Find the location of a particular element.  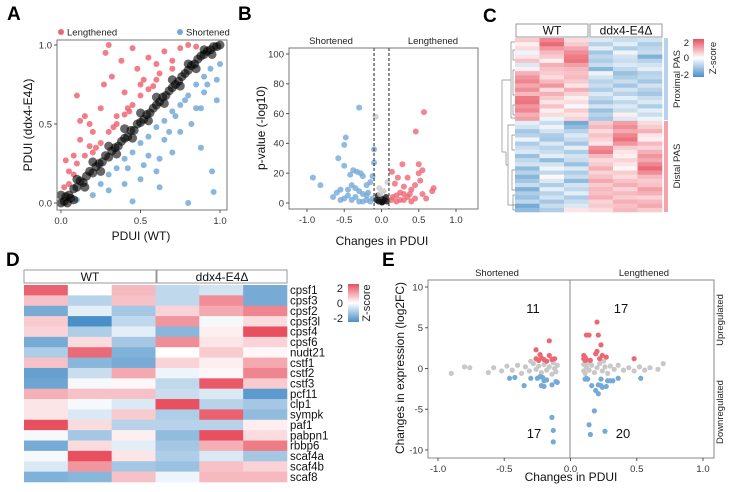

y-tick-label: 0.5 is located at coordinates (45, 124).